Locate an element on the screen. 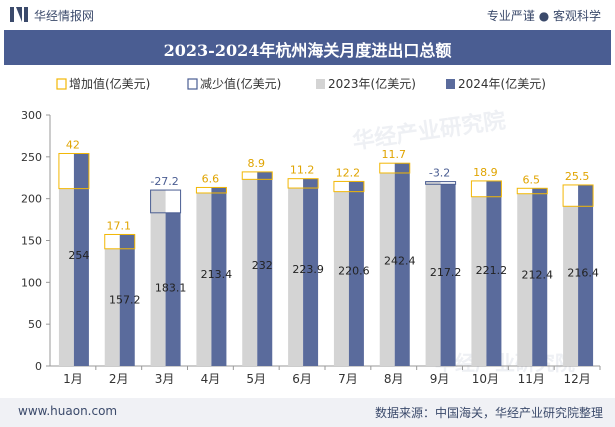 The image size is (615, 427). tagline: 专业严谨 ● 客观科学 is located at coordinates (543, 16).